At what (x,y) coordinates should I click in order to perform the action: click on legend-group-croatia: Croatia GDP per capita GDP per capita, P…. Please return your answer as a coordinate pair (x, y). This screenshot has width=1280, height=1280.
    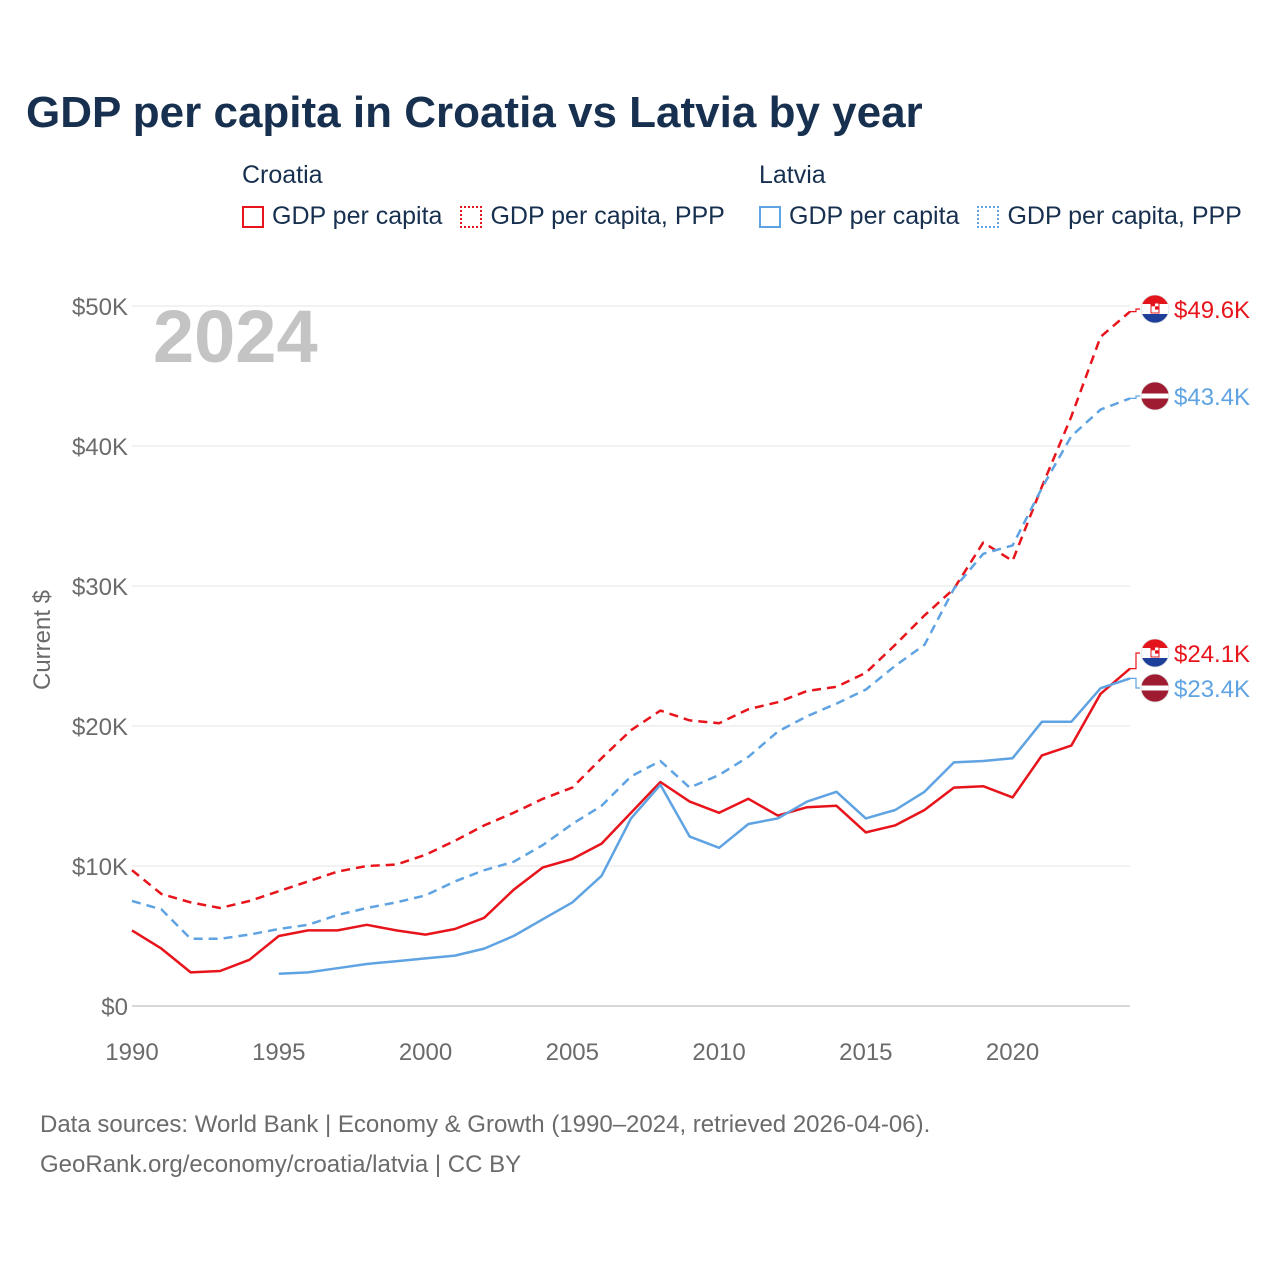
    Looking at the image, I should click on (483, 195).